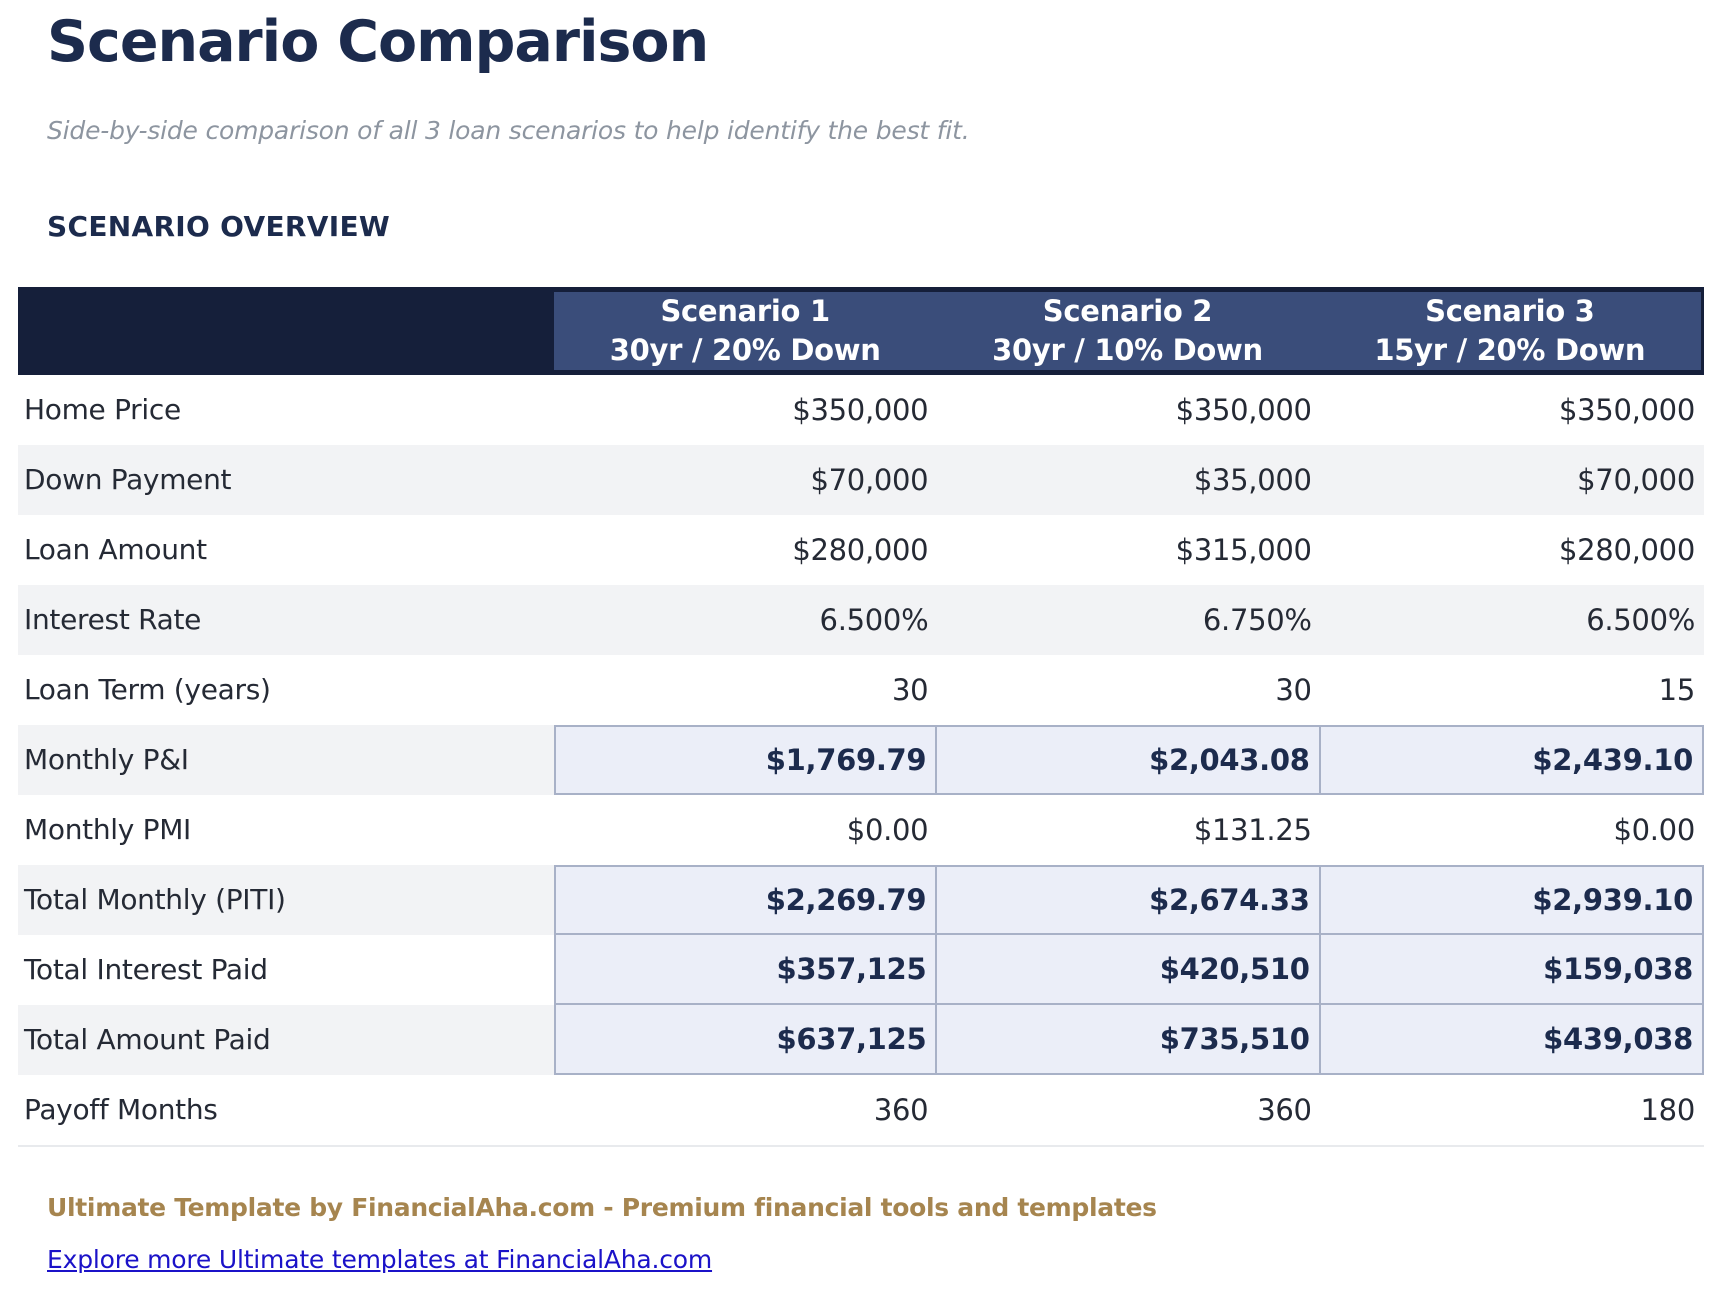 This screenshot has width=1722, height=1295. I want to click on table-row: Down Payment $70,000 $35,000 $70,000, so click(861, 479).